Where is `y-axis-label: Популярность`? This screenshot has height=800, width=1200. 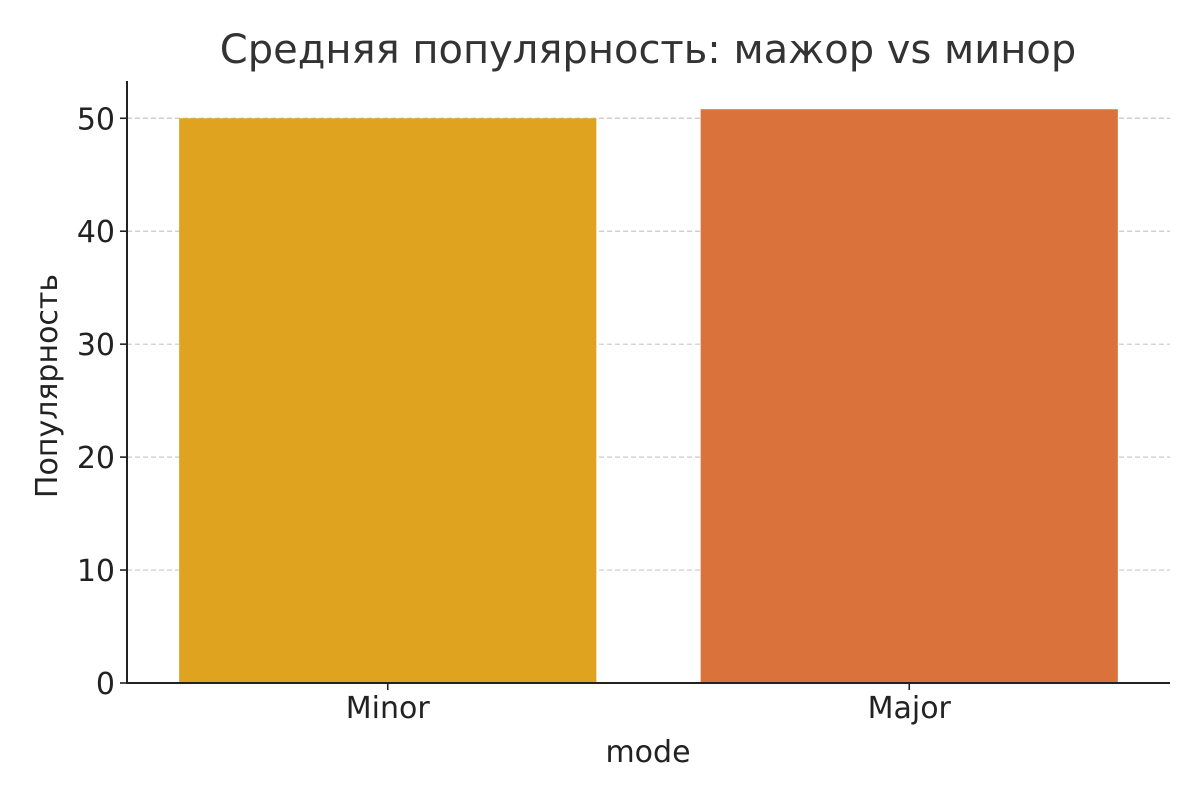 y-axis-label: Популярность is located at coordinates (47, 386).